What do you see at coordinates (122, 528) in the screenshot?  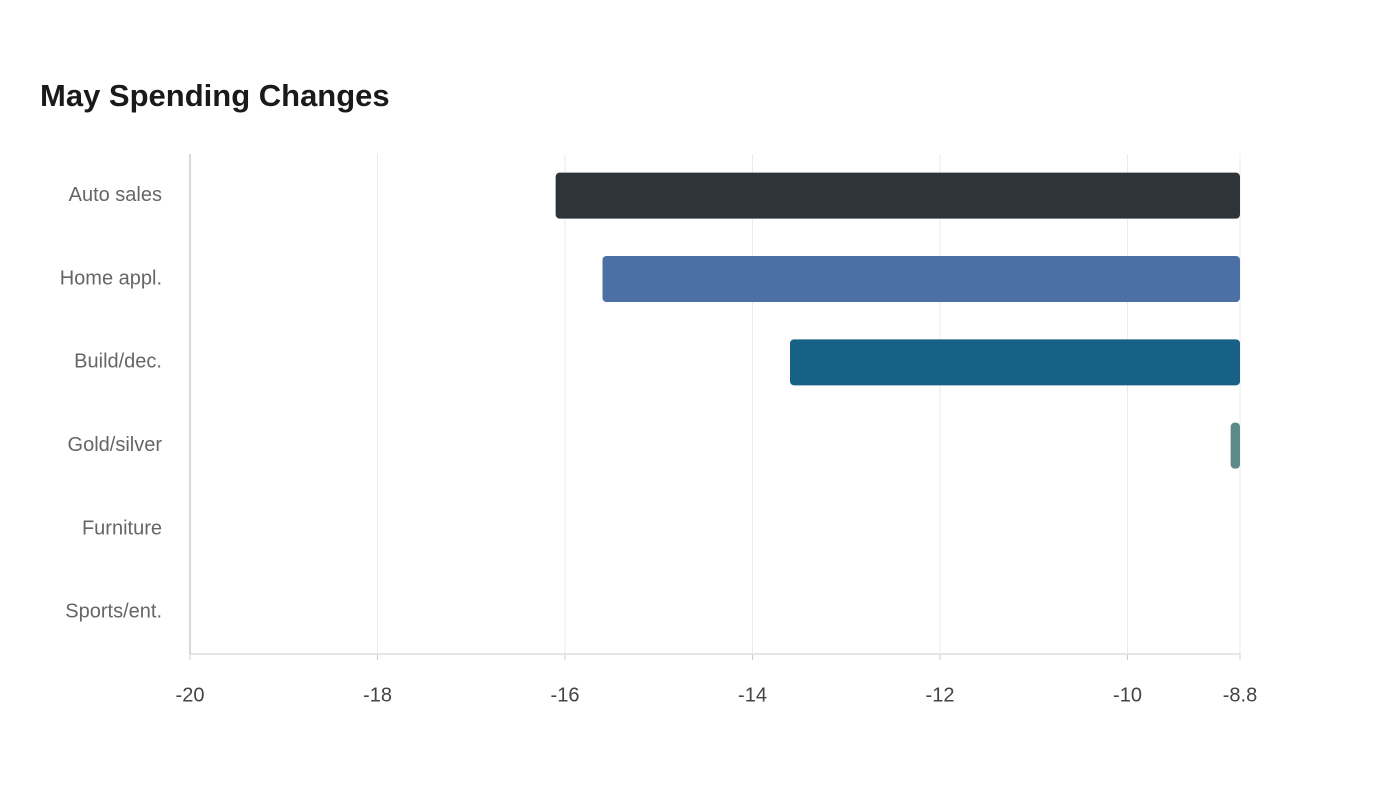 I see `y-tick-label: Furniture` at bounding box center [122, 528].